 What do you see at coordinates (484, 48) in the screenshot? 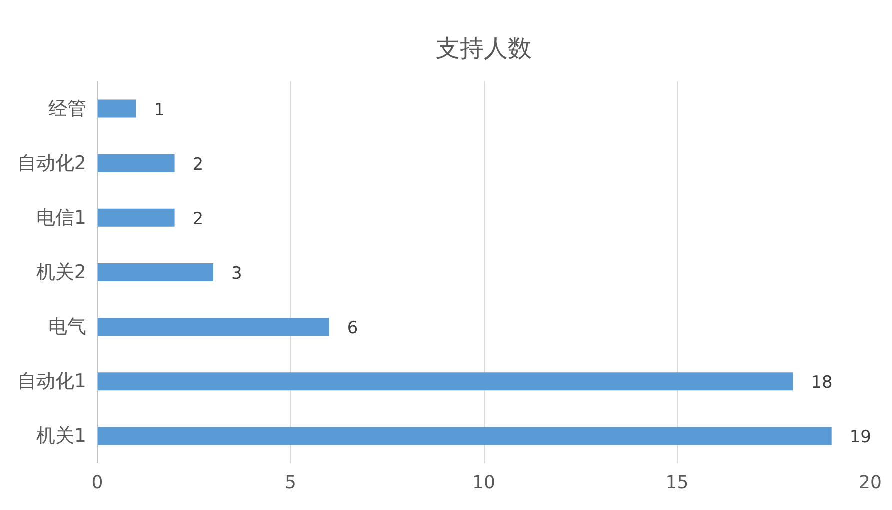
I see `chart-title: 支持人数` at bounding box center [484, 48].